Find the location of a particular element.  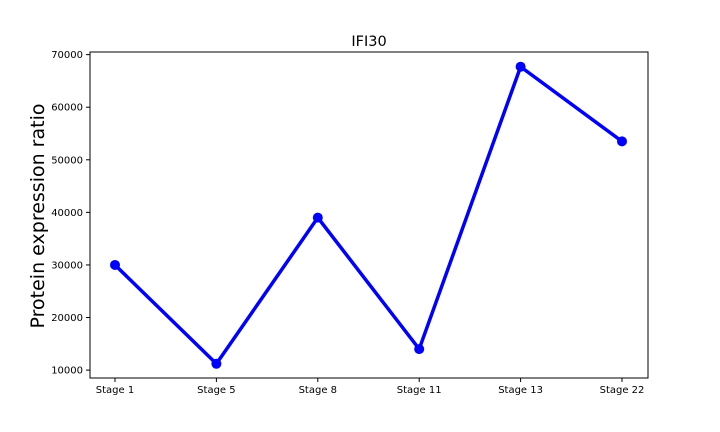

chart-title: IFI30 is located at coordinates (368, 42).